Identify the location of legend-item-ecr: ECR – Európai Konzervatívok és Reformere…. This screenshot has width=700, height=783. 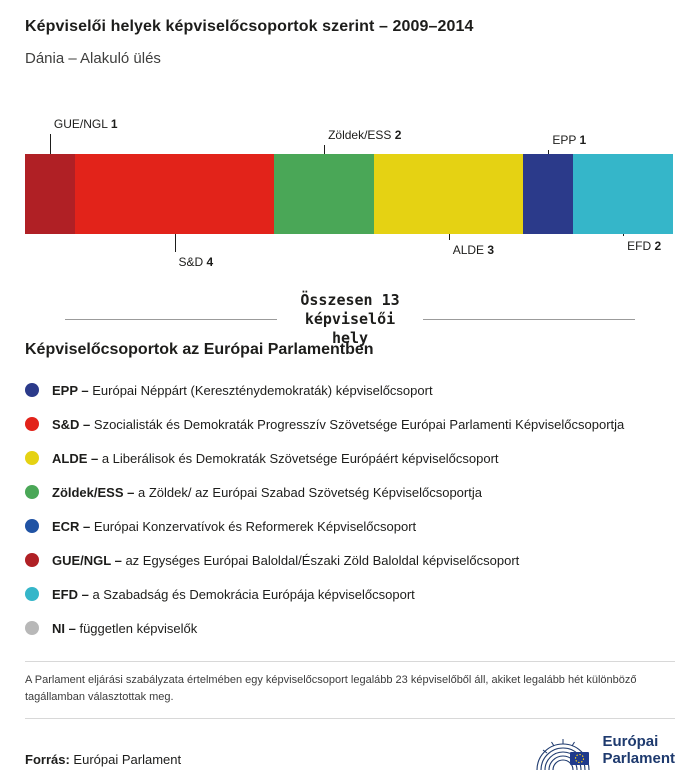
(350, 526).